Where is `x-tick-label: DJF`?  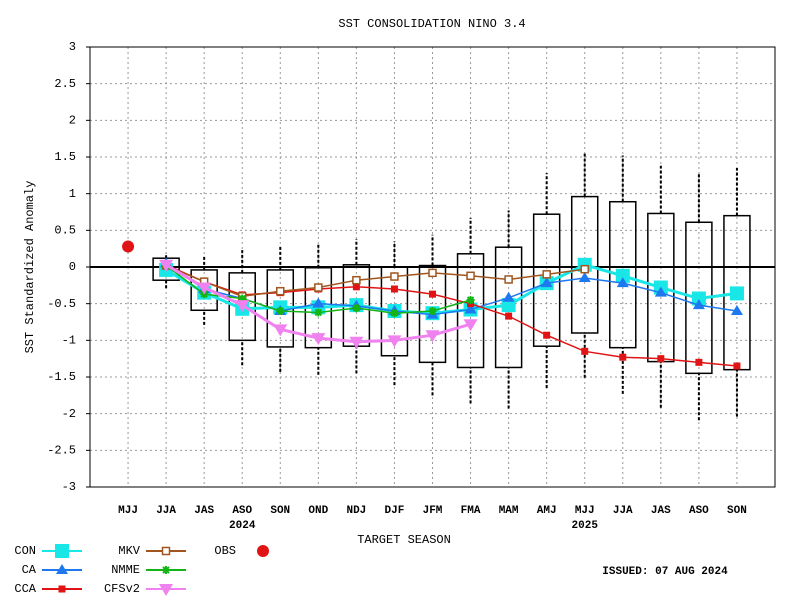 x-tick-label: DJF is located at coordinates (395, 511).